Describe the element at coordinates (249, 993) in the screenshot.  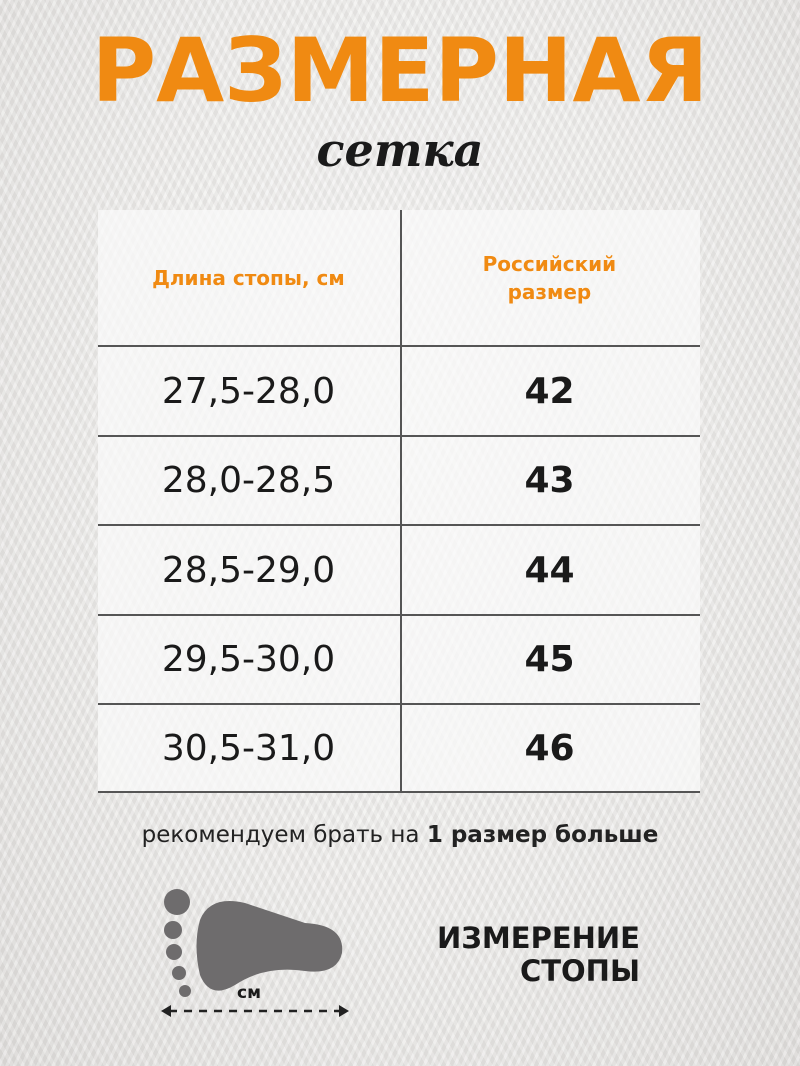
I see `unit-label: см` at that location.